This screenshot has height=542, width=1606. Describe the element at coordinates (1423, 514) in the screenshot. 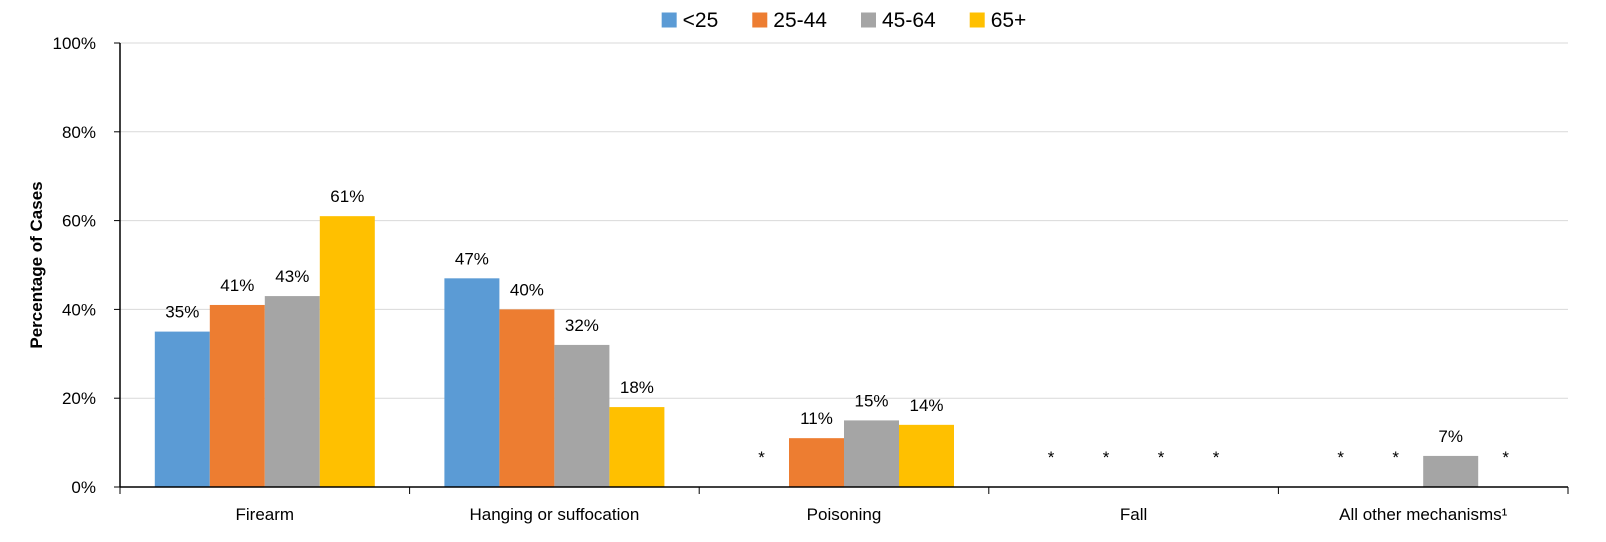

I see `x-tick-label: All other mechanisms¹` at that location.